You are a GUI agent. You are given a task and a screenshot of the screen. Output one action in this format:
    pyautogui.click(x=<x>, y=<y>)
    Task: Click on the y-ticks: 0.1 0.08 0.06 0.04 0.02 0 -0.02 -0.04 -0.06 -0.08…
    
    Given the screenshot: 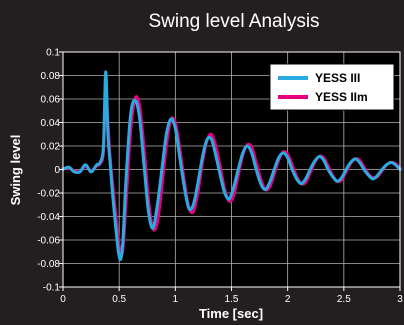 What is the action you would take?
    pyautogui.click(x=50, y=171)
    